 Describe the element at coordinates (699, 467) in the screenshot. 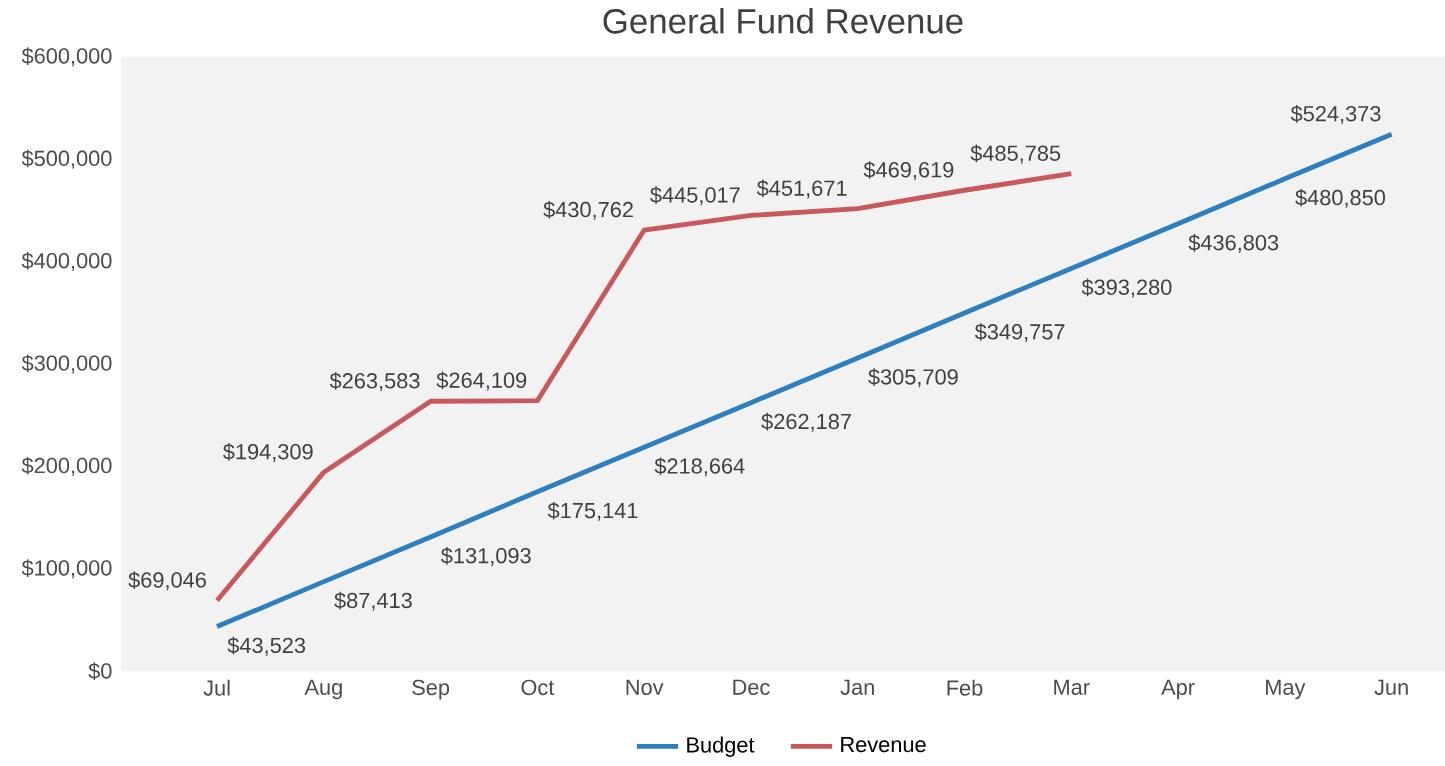

I see `data-label: $218,664` at that location.